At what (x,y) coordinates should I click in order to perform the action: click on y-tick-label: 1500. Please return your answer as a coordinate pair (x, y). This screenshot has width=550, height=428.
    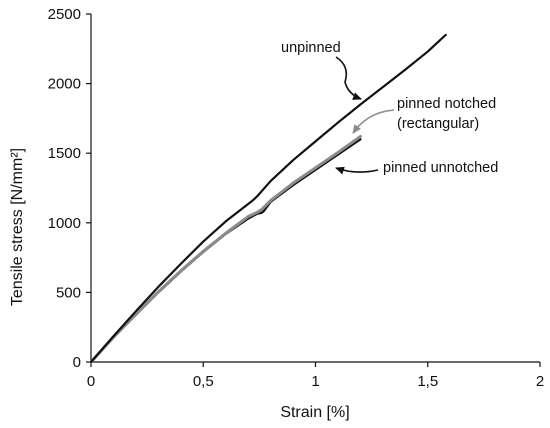
    Looking at the image, I should click on (64, 153).